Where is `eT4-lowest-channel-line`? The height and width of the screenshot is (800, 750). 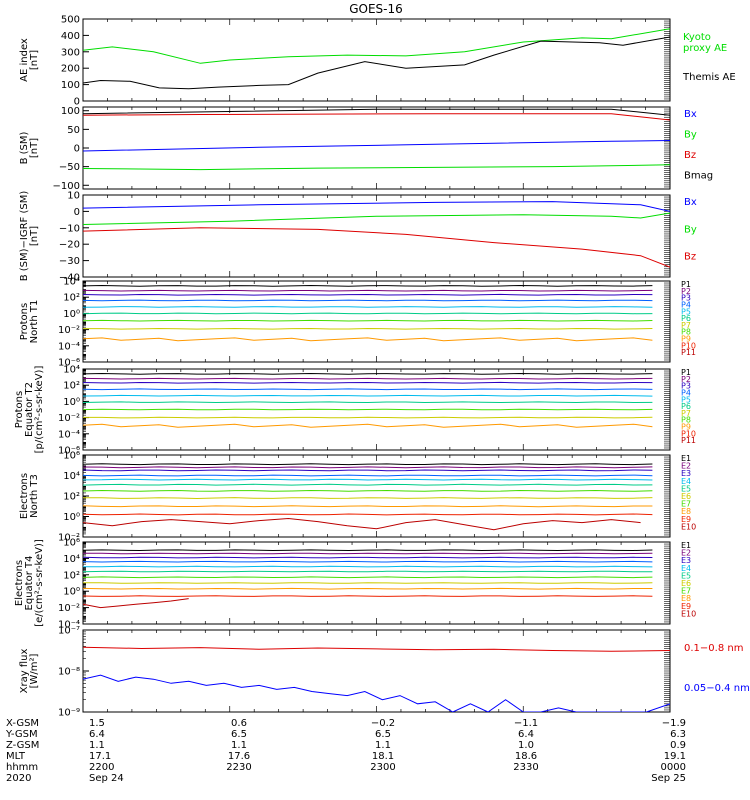 eT4-lowest-channel-line is located at coordinates (136, 603).